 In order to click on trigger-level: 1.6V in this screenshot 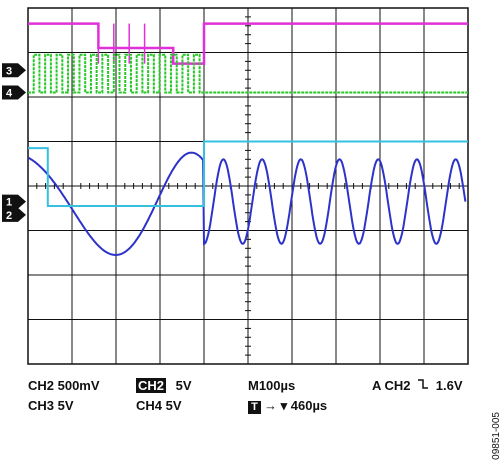, I will do `click(449, 385)`.